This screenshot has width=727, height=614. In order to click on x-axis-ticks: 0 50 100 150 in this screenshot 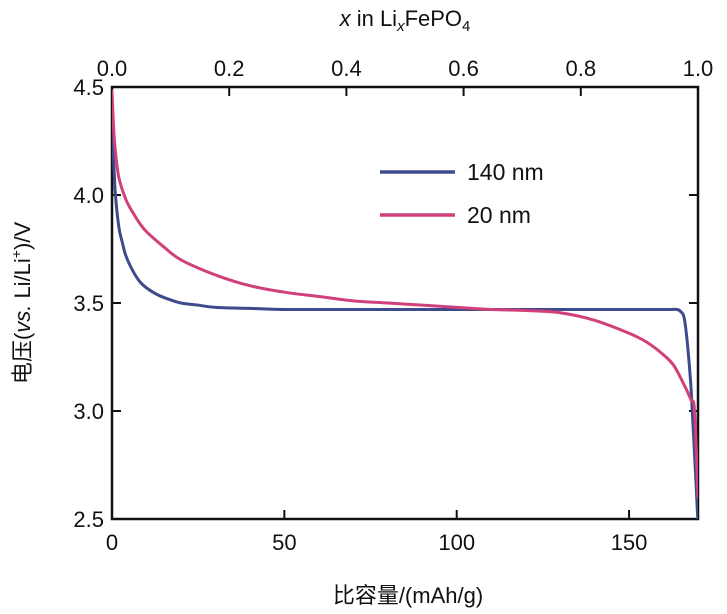, I will do `click(377, 532)`.